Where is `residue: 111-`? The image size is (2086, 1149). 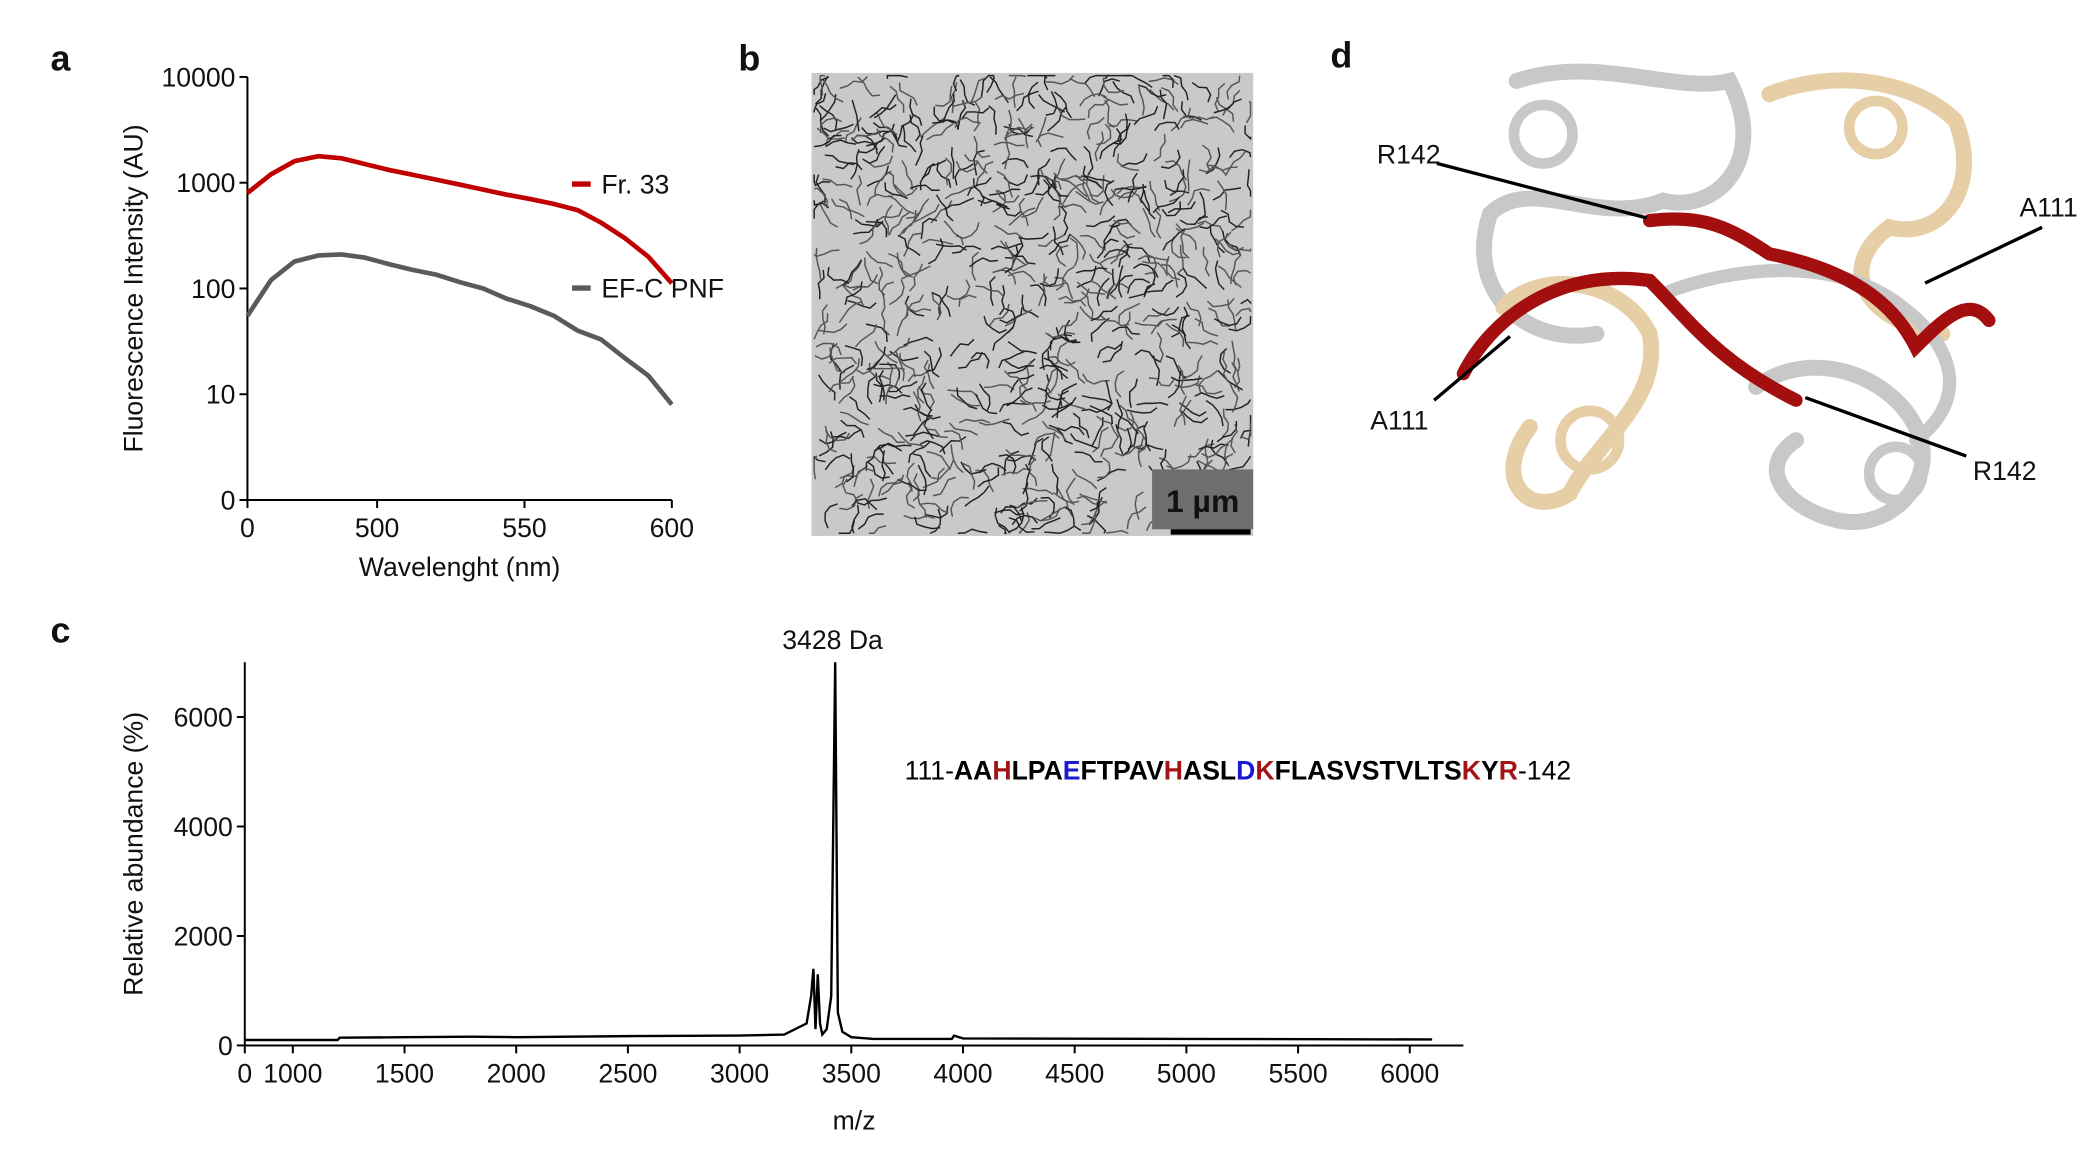 residue: 111- is located at coordinates (929, 770).